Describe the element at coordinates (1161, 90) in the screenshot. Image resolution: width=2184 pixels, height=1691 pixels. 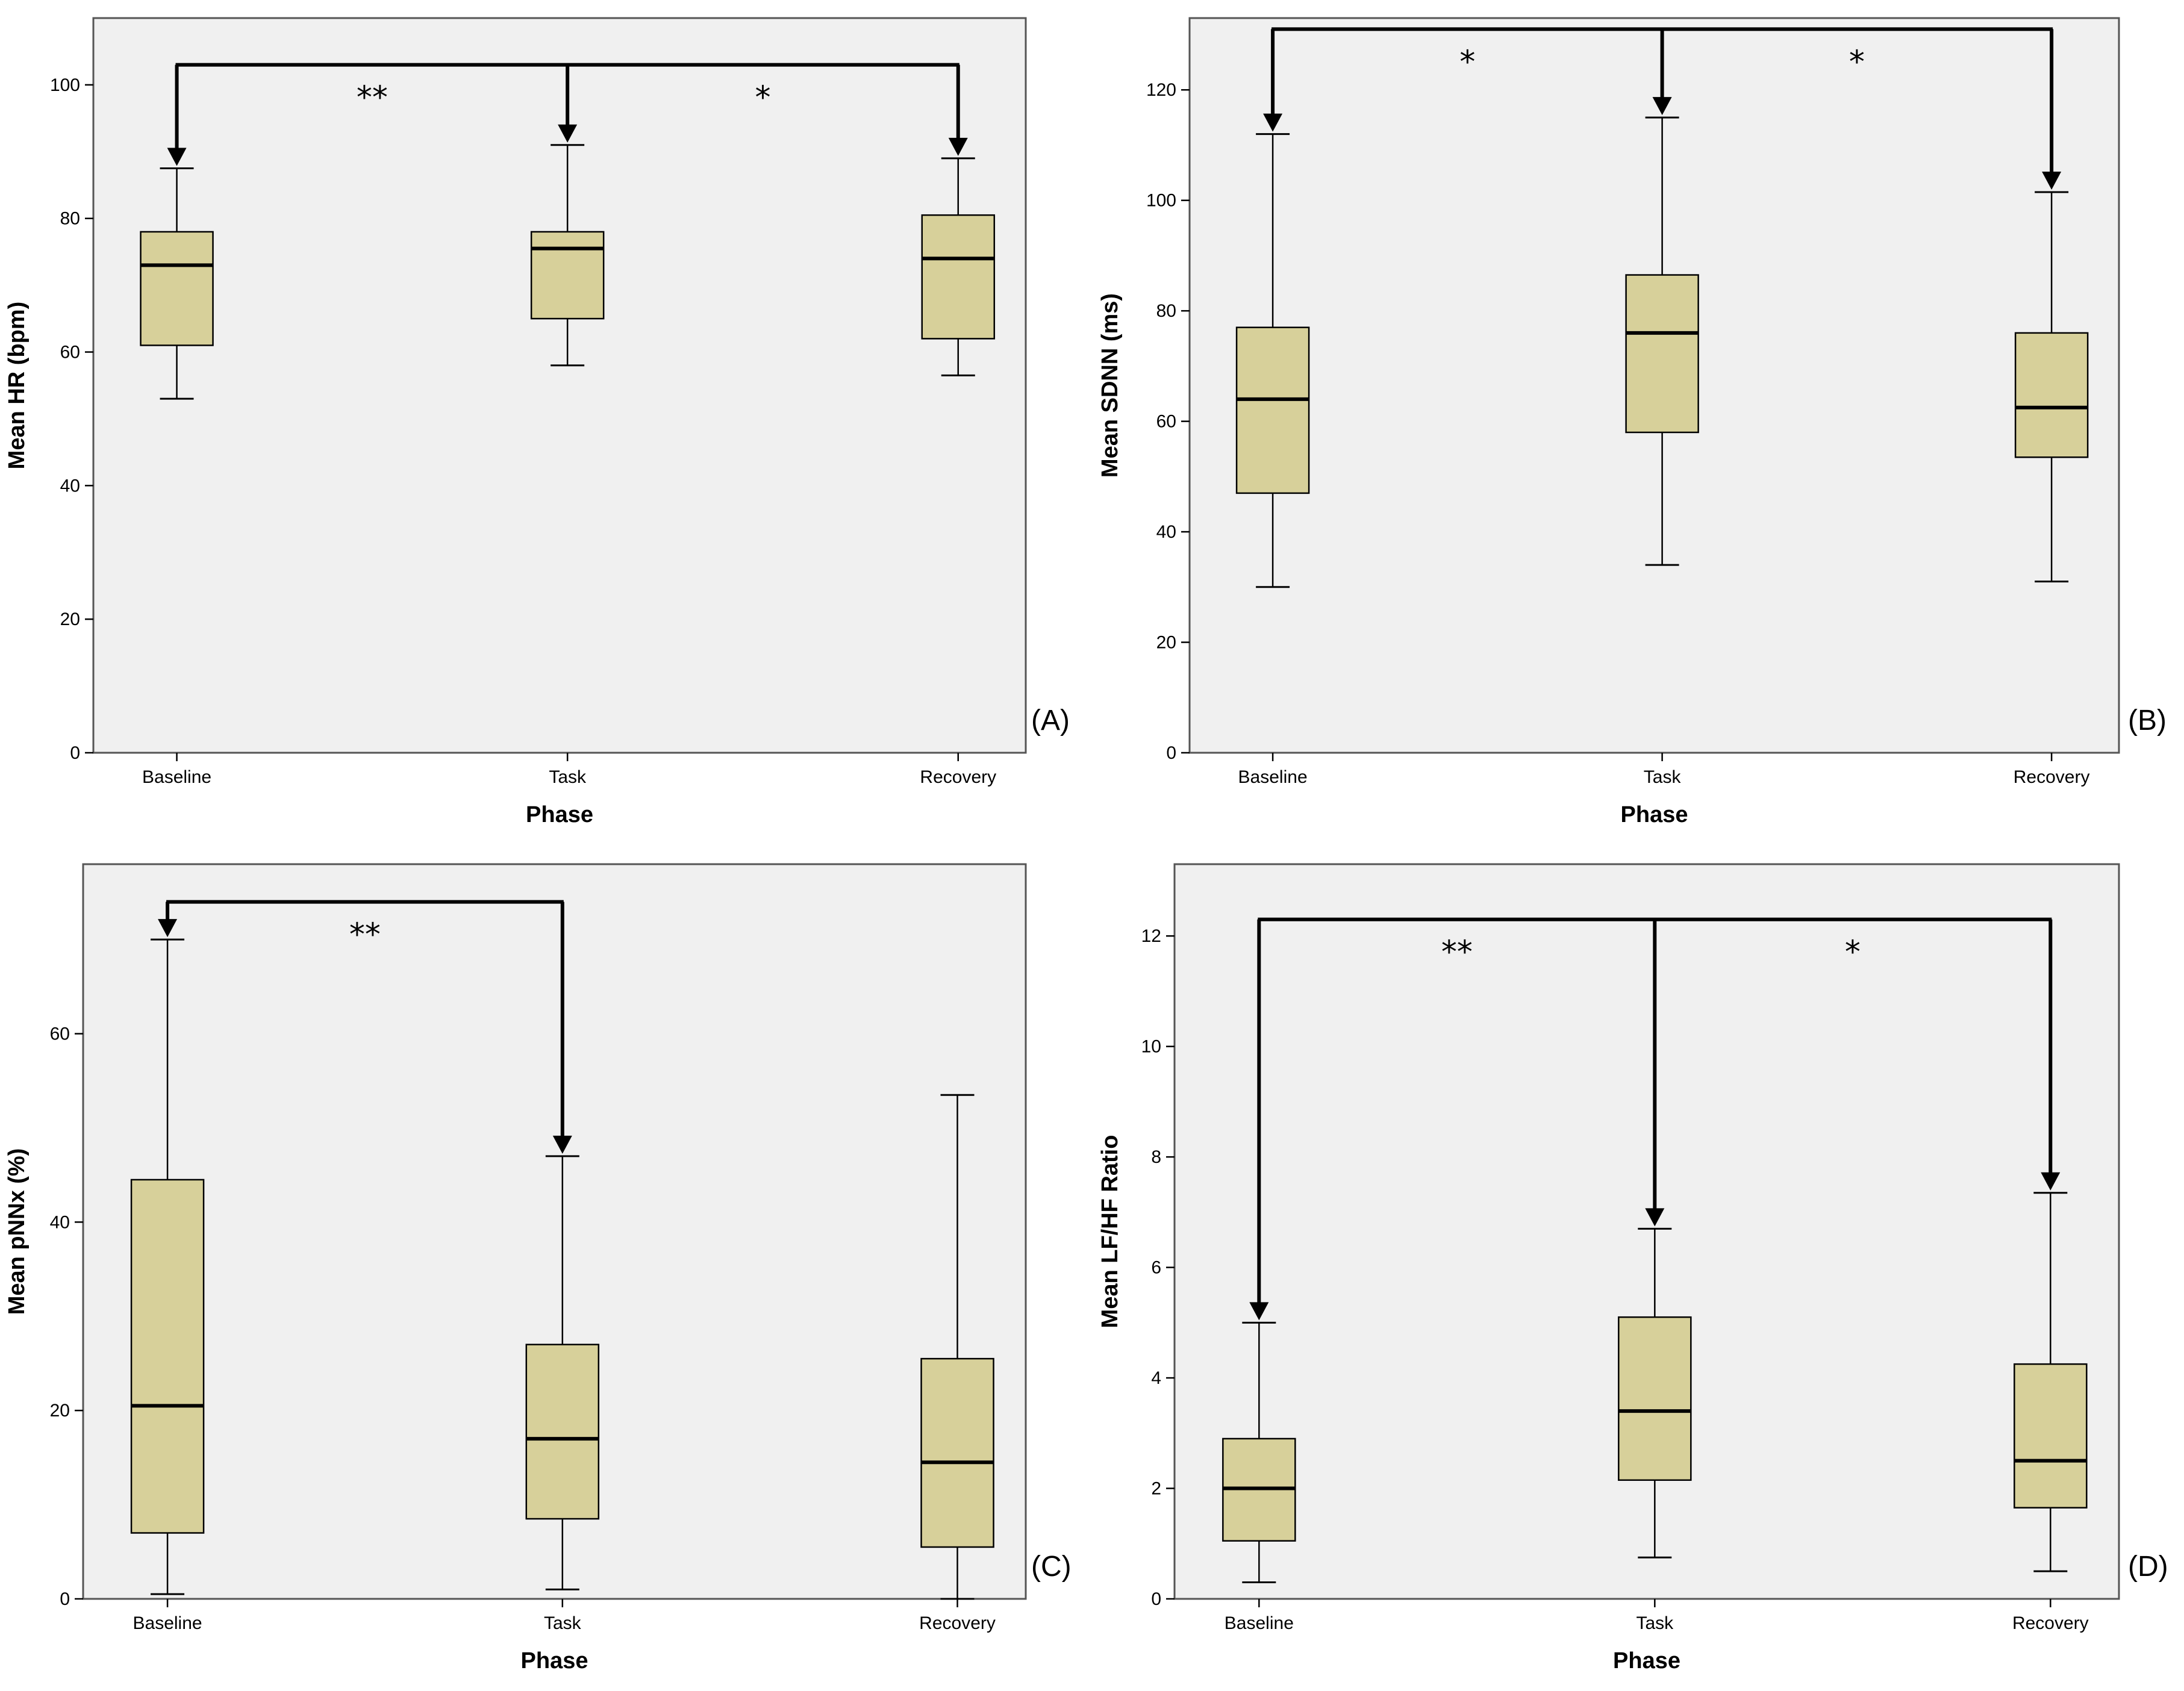
I see `y-tick-label: 120` at that location.